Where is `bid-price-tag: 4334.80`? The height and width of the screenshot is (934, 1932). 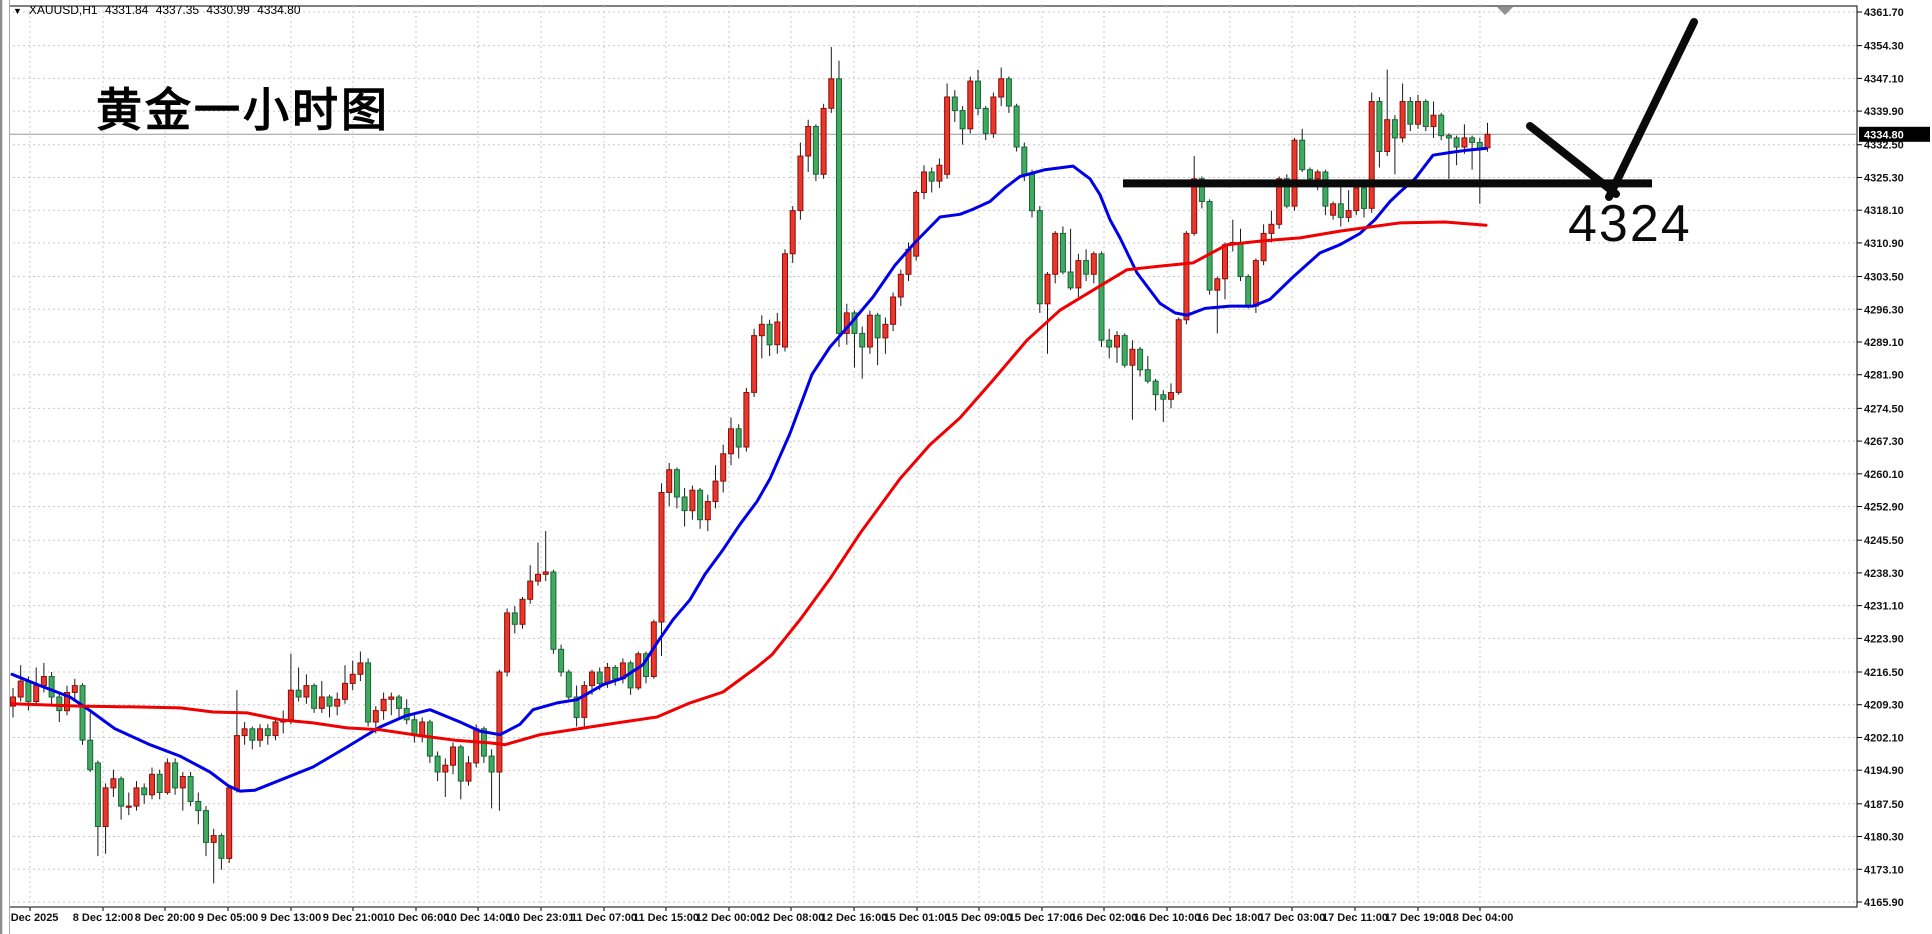 bid-price-tag: 4334.80 is located at coordinates (1894, 134).